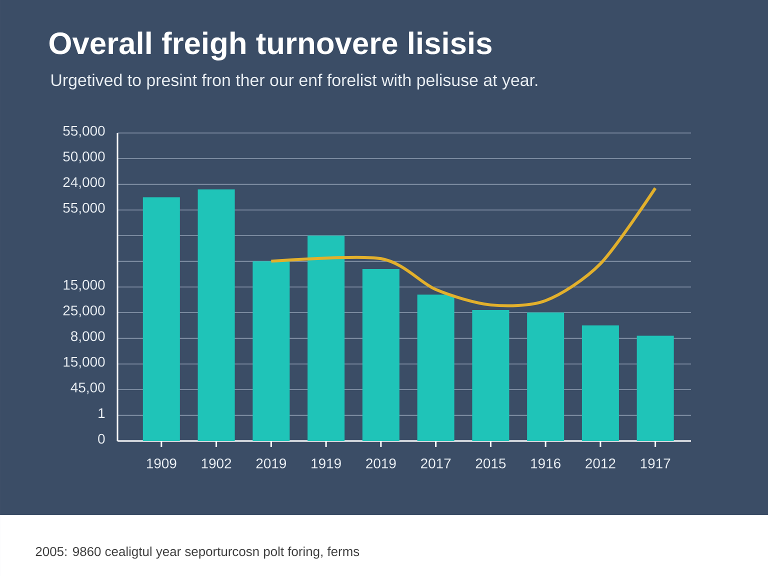 The width and height of the screenshot is (768, 576). What do you see at coordinates (270, 46) in the screenshot?
I see `chart-title: Overall freigh turnovere lisisis` at bounding box center [270, 46].